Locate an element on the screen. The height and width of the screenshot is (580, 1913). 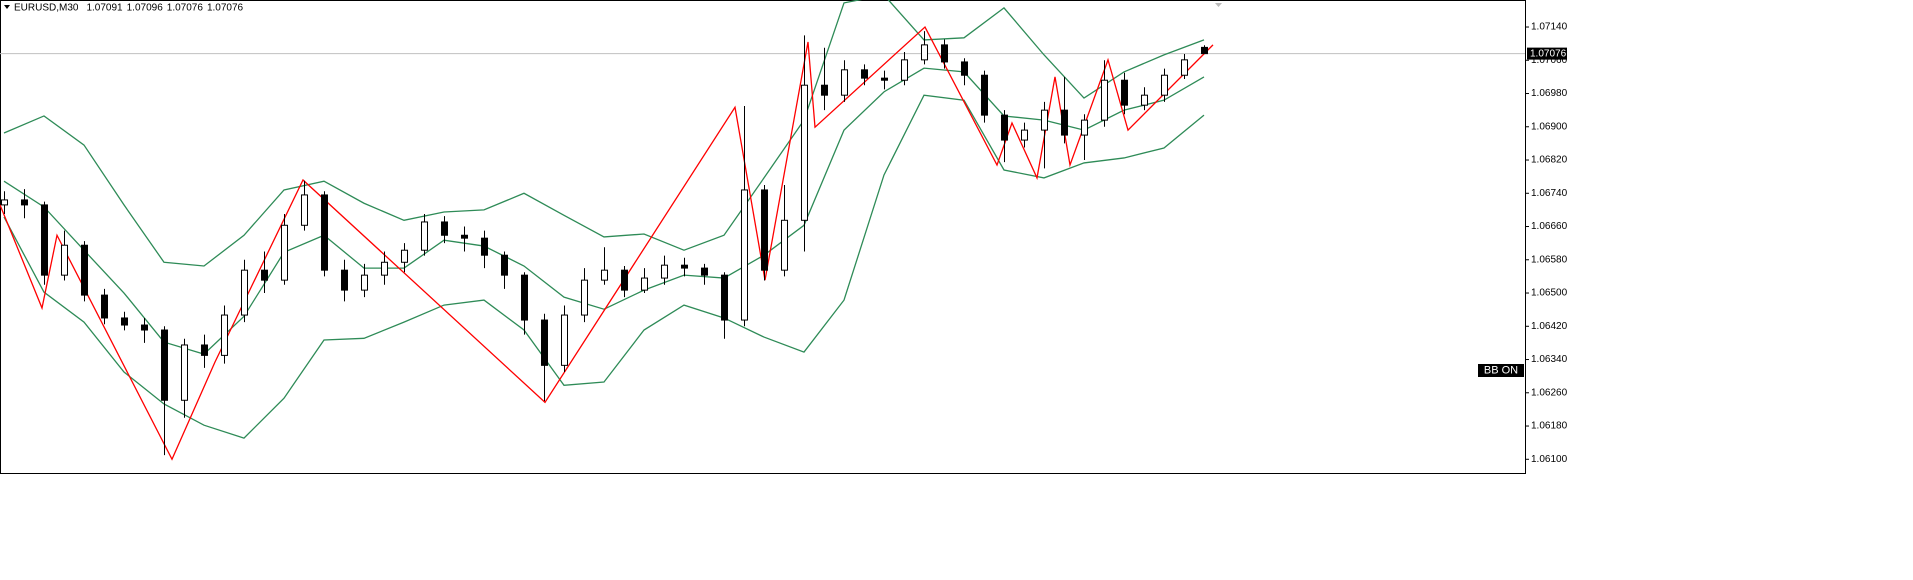
ohlc-value: 1.07091 is located at coordinates (104, 8).